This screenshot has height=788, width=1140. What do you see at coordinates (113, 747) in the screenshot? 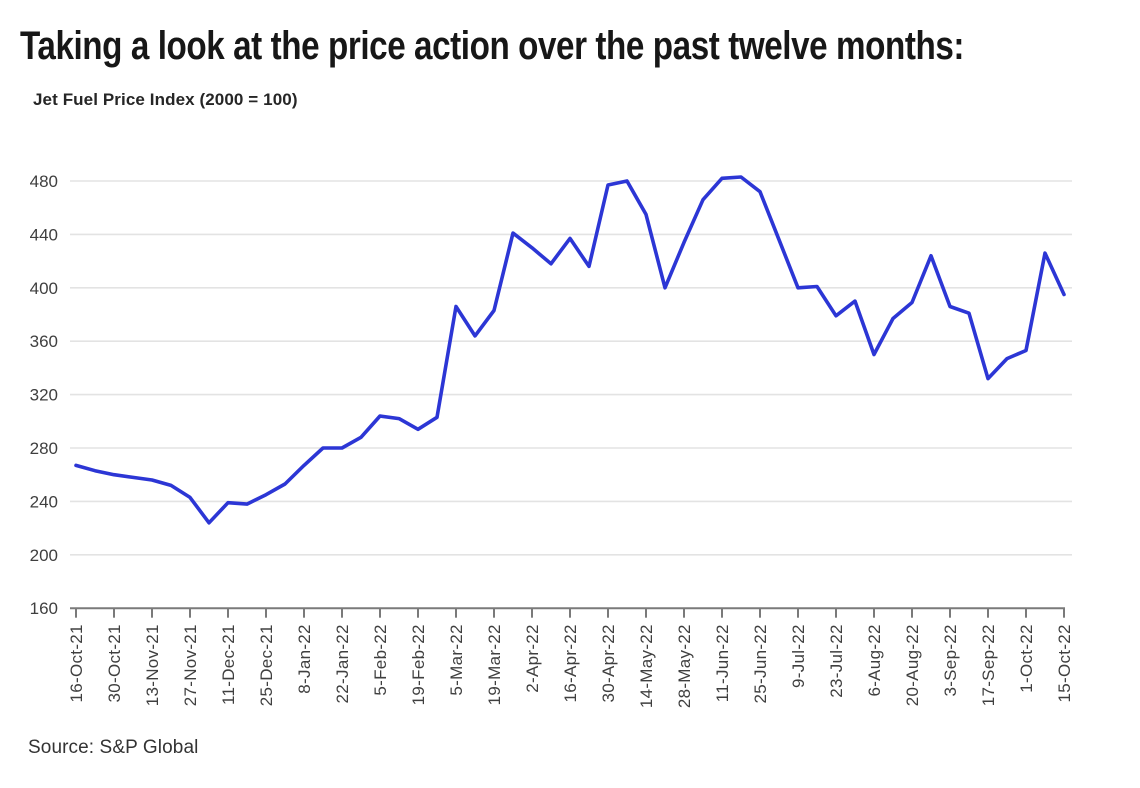
I see `source-note: Source: S&P Global` at bounding box center [113, 747].